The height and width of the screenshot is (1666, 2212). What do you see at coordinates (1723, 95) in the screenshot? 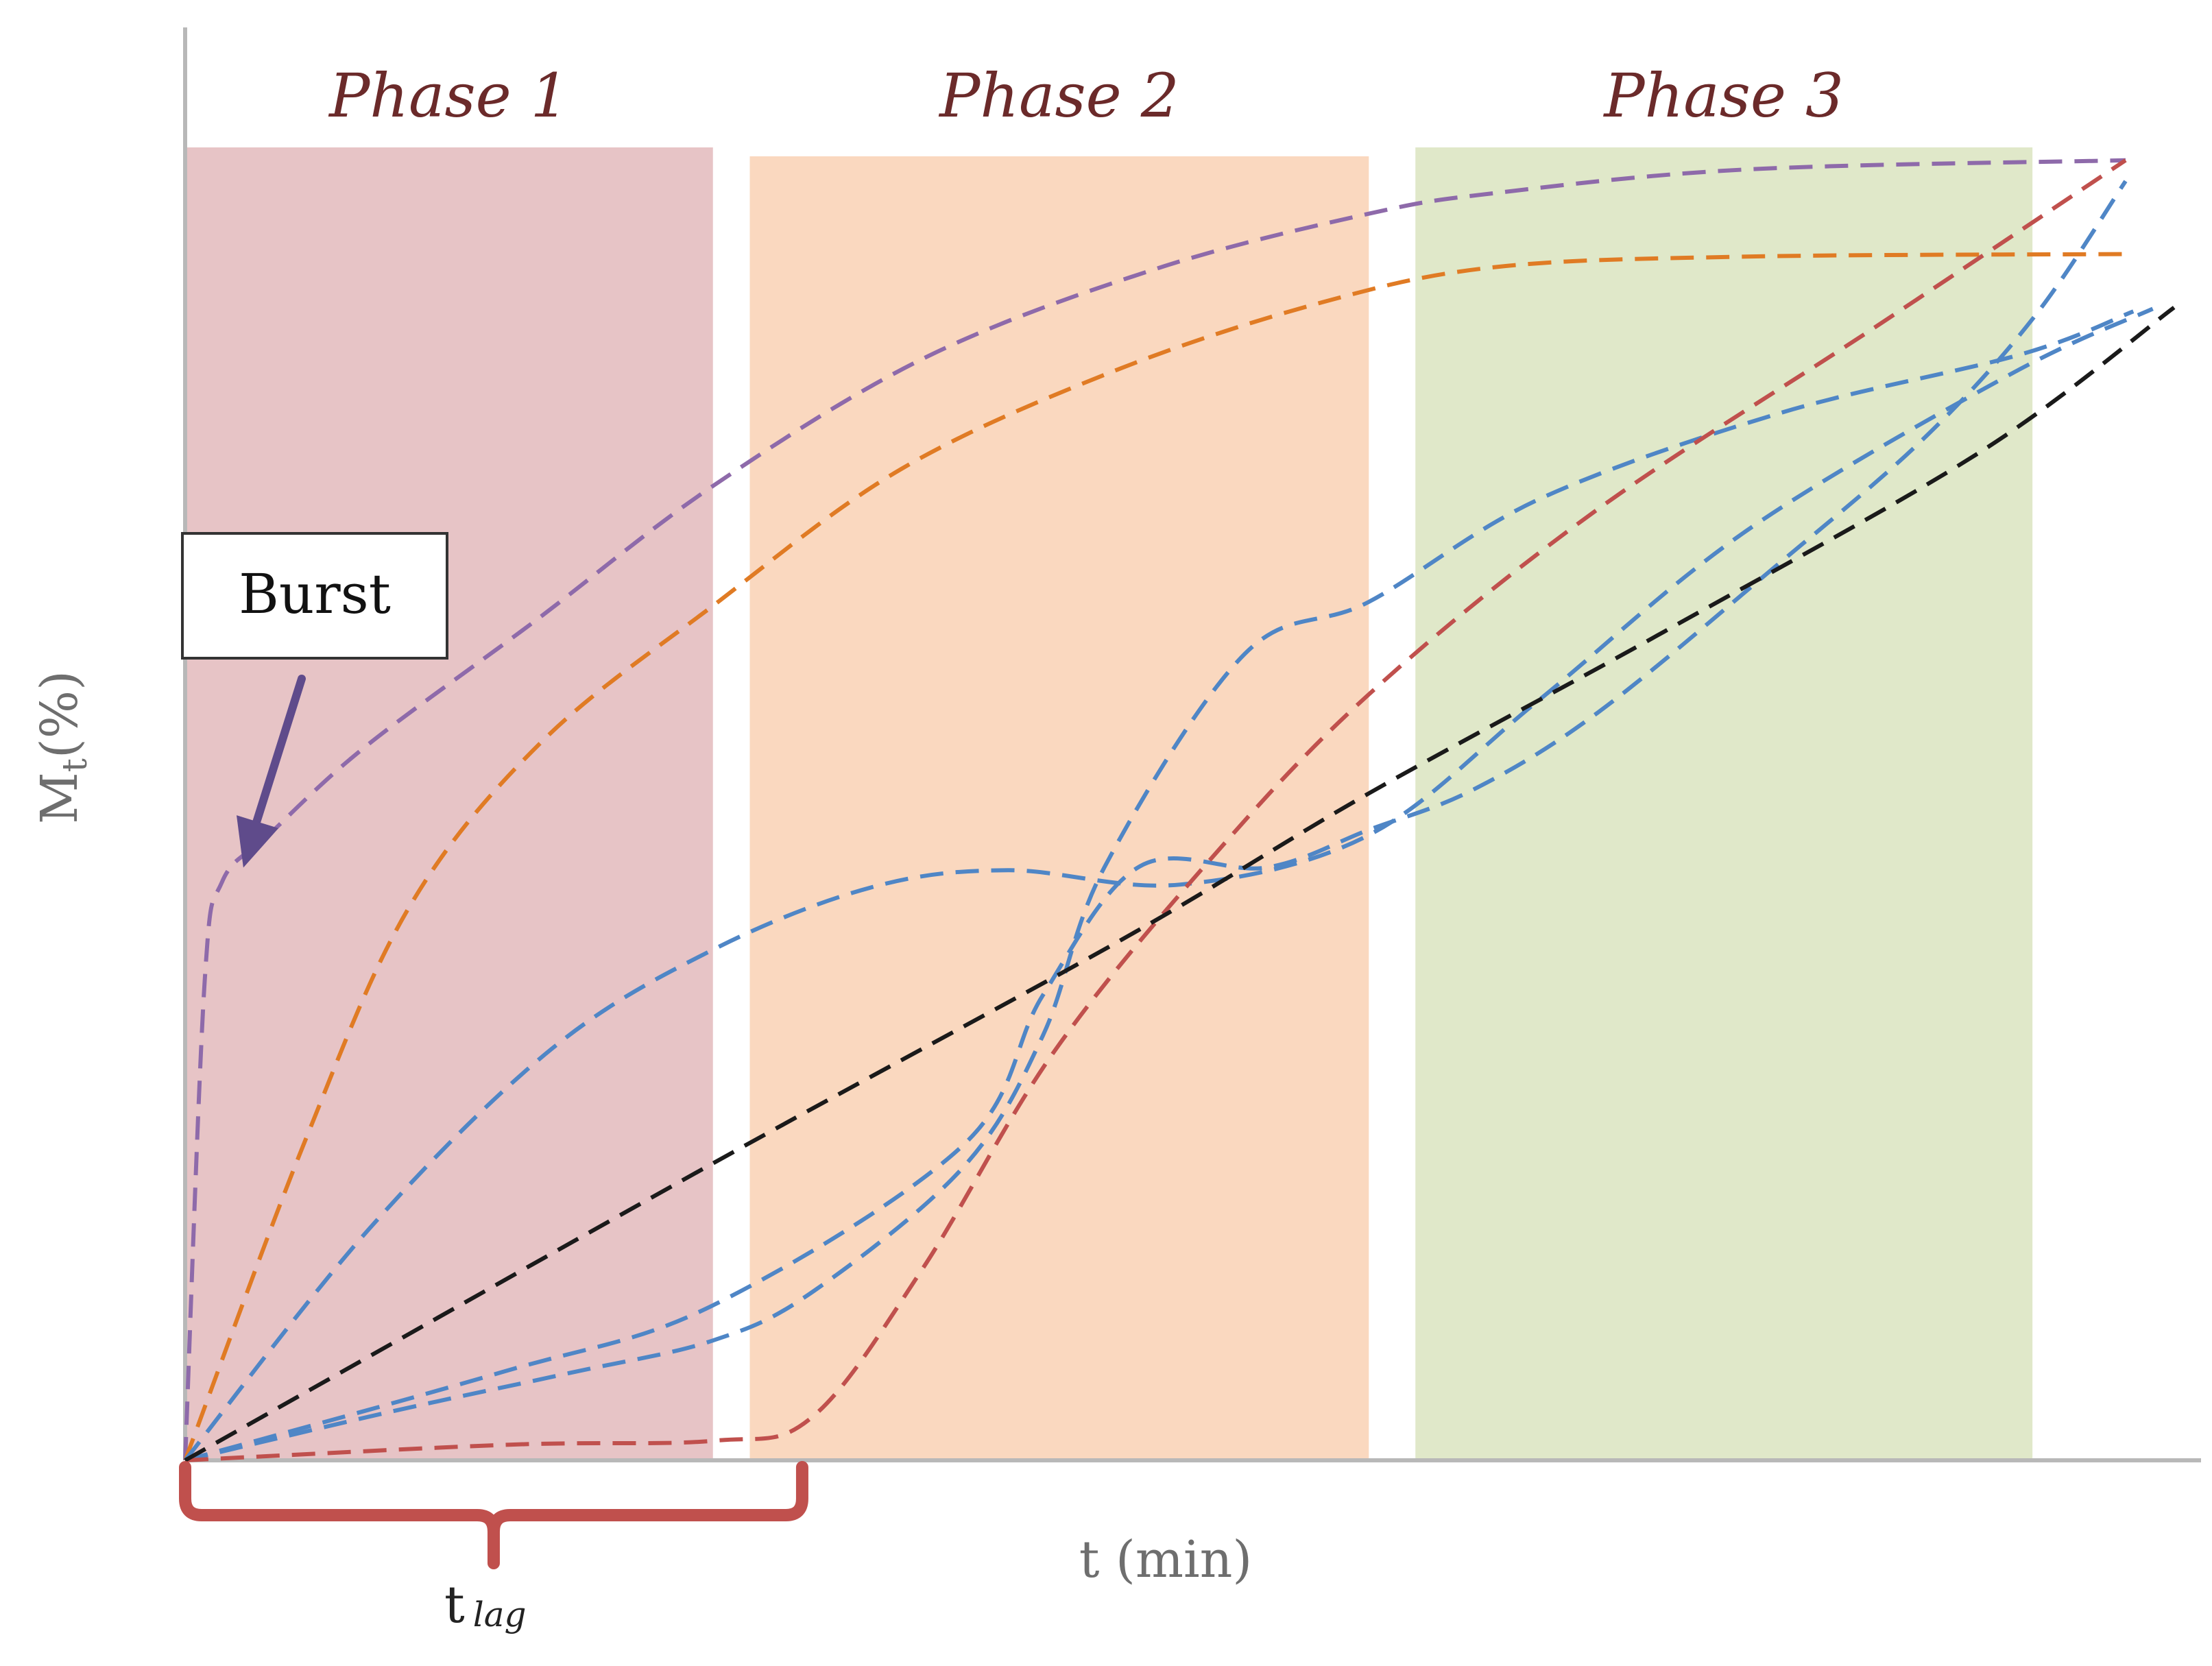
I see `phase-label-3: Phase 3` at bounding box center [1723, 95].